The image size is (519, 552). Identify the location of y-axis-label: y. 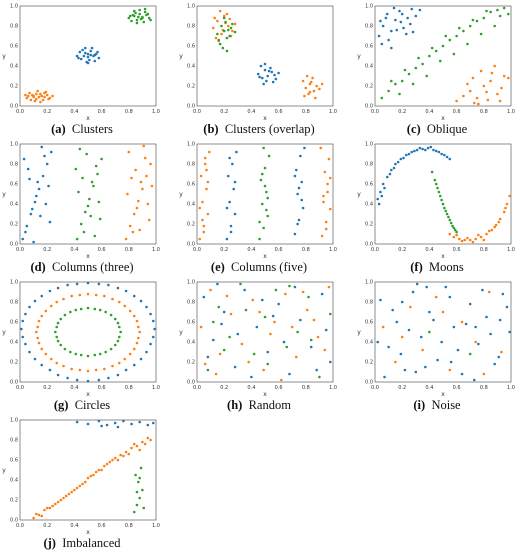
(359, 194).